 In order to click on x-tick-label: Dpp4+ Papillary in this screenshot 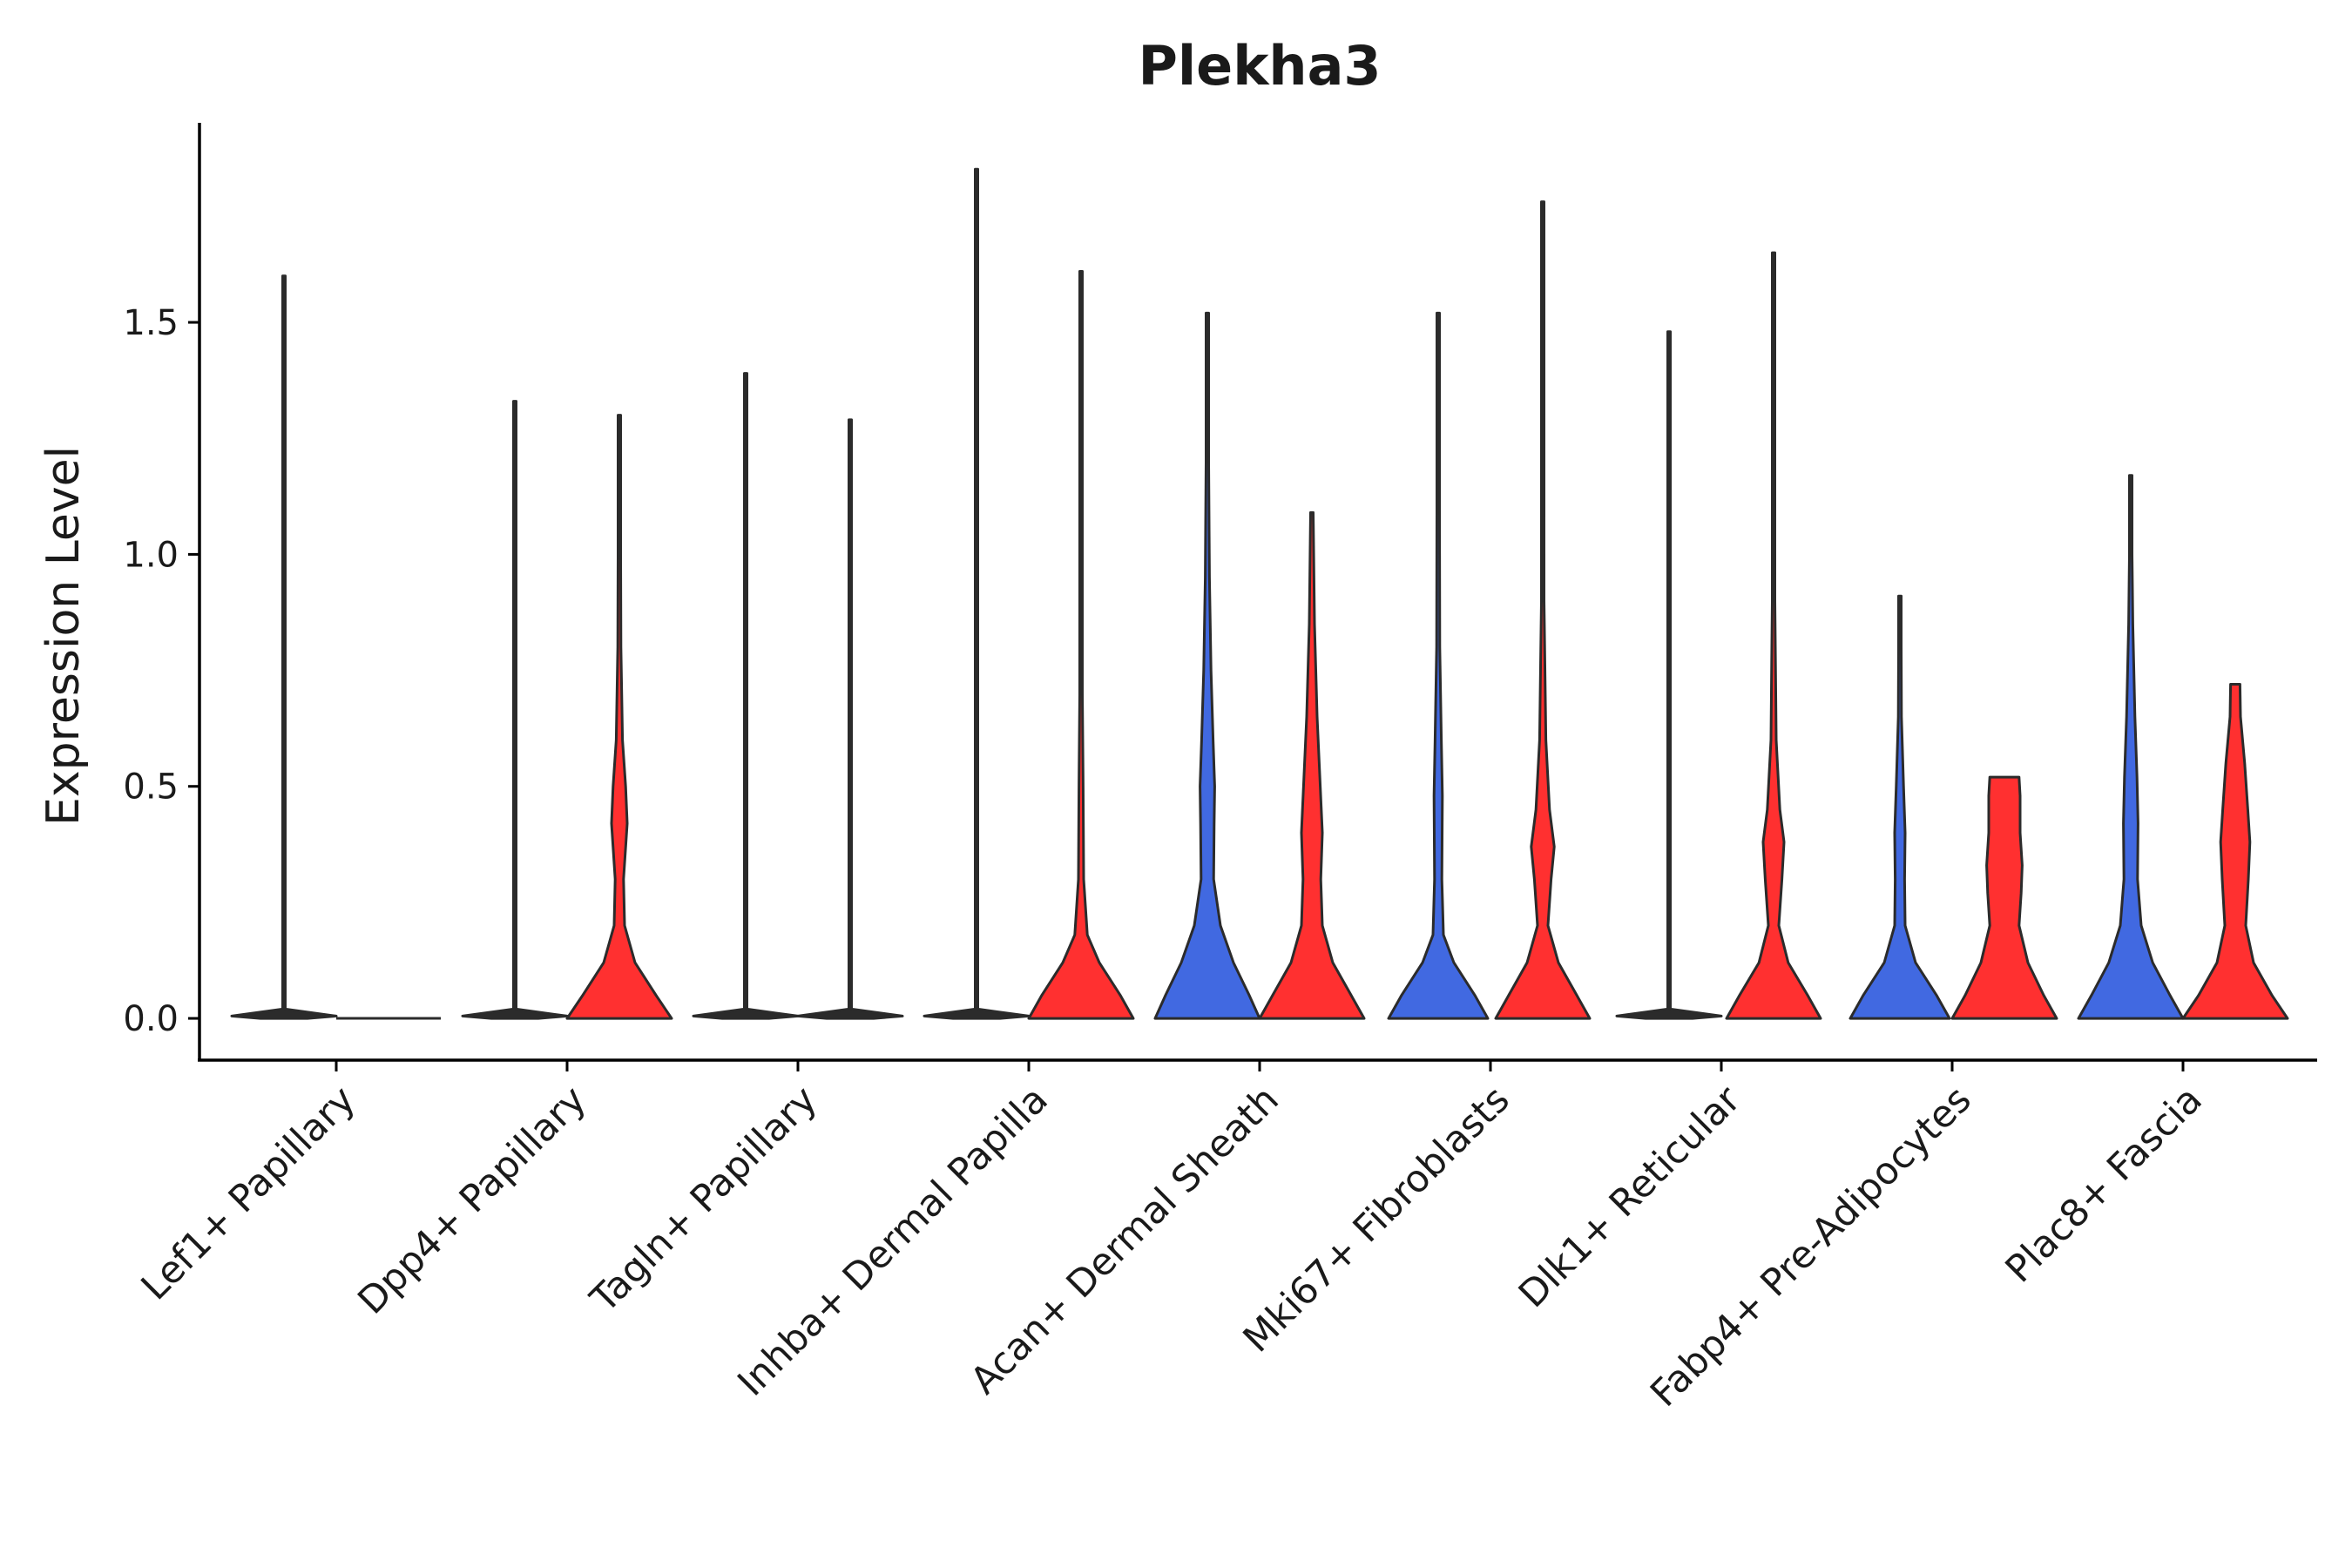, I will do `click(472, 1200)`.